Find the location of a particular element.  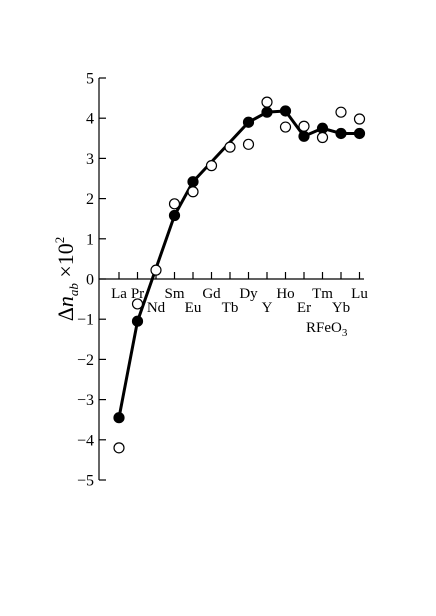

y-tick-label: −1 is located at coordinates (85, 320).